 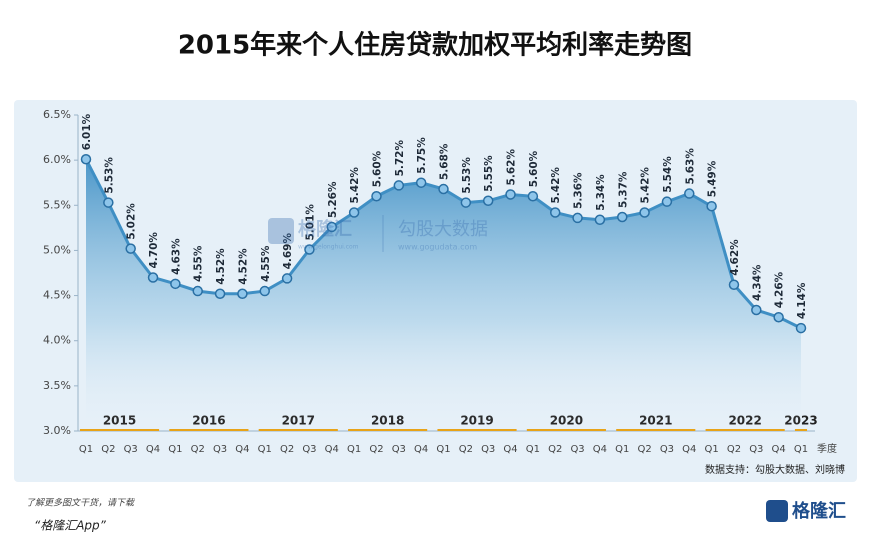 What do you see at coordinates (802, 300) in the screenshot?
I see `value-label: 4.14%` at bounding box center [802, 300].